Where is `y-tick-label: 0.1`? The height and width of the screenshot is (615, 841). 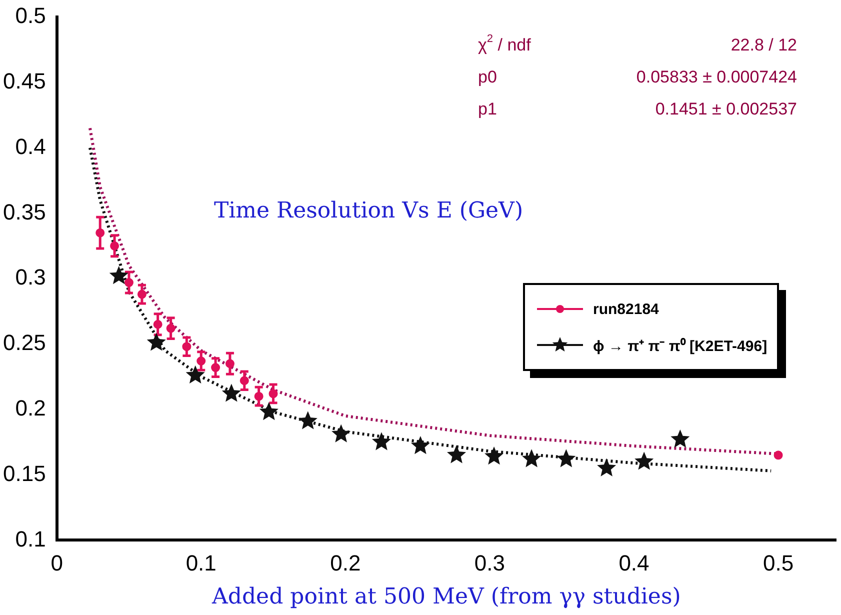
y-tick-label: 0.1 is located at coordinates (30, 539).